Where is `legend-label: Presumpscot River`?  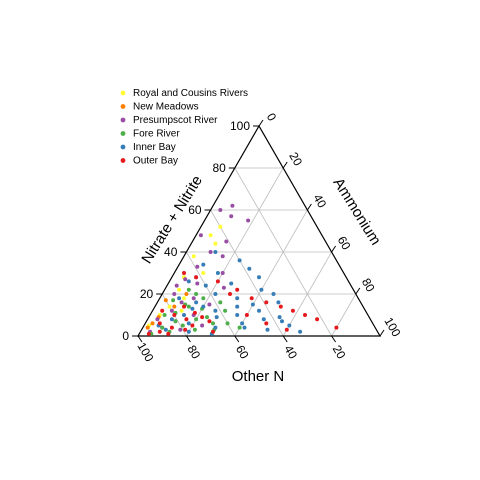 legend-label: Presumpscot River is located at coordinates (175, 120).